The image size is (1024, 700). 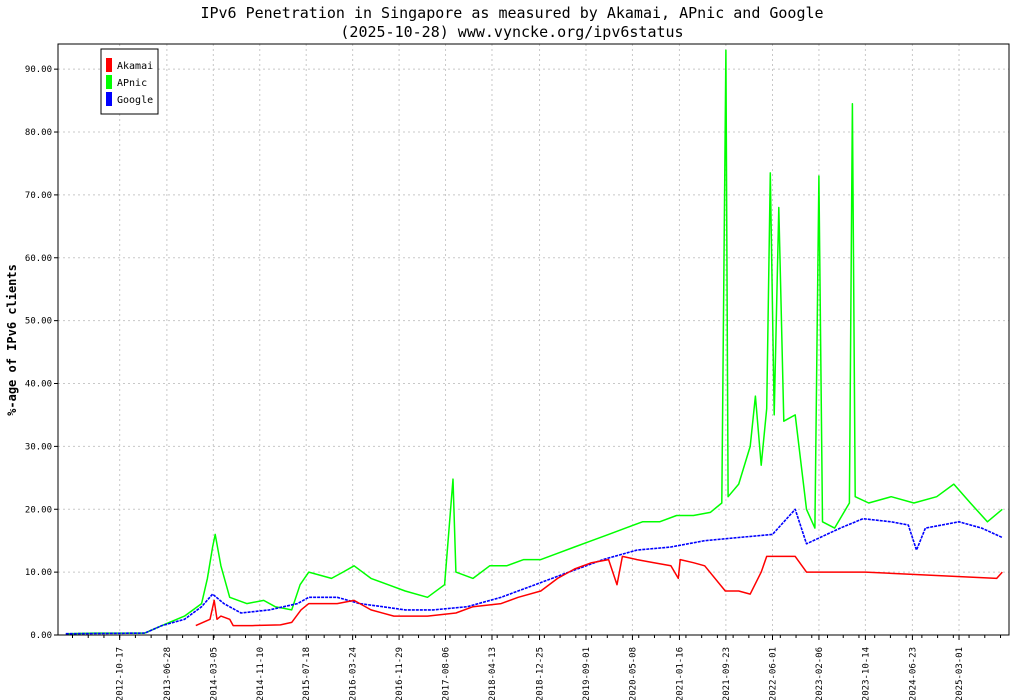 What do you see at coordinates (599, 591) in the screenshot?
I see `series-line-akamai` at bounding box center [599, 591].